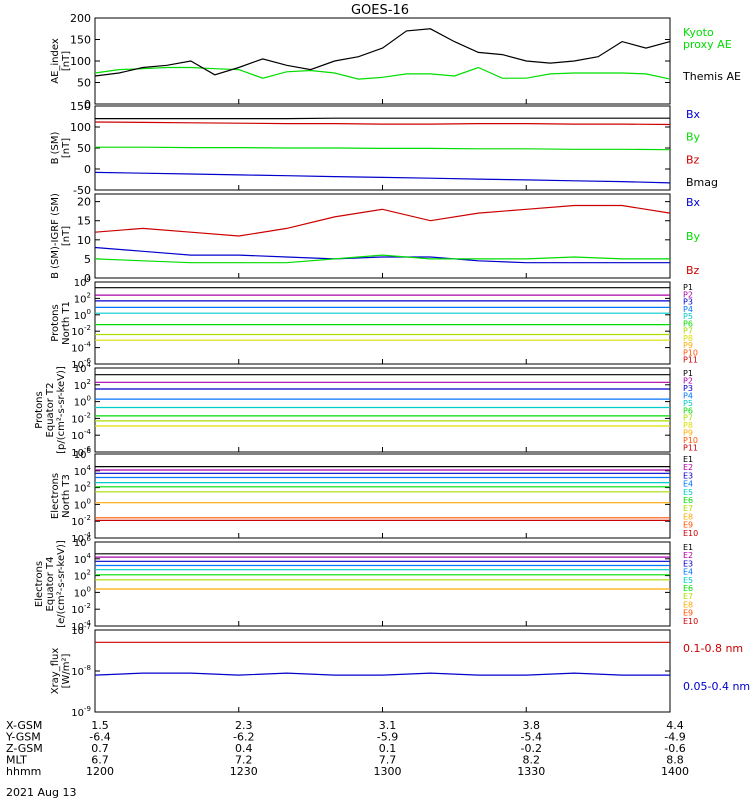  Describe the element at coordinates (690, 533) in the screenshot. I see `legend-entry-5-9: E10` at that location.